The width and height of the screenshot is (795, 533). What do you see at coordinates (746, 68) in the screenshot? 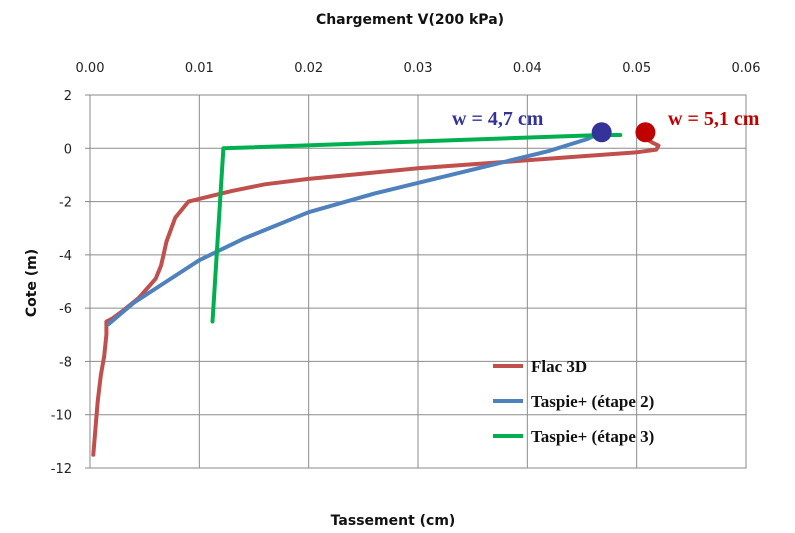
I see `x-tick-label: 0.06` at bounding box center [746, 68].